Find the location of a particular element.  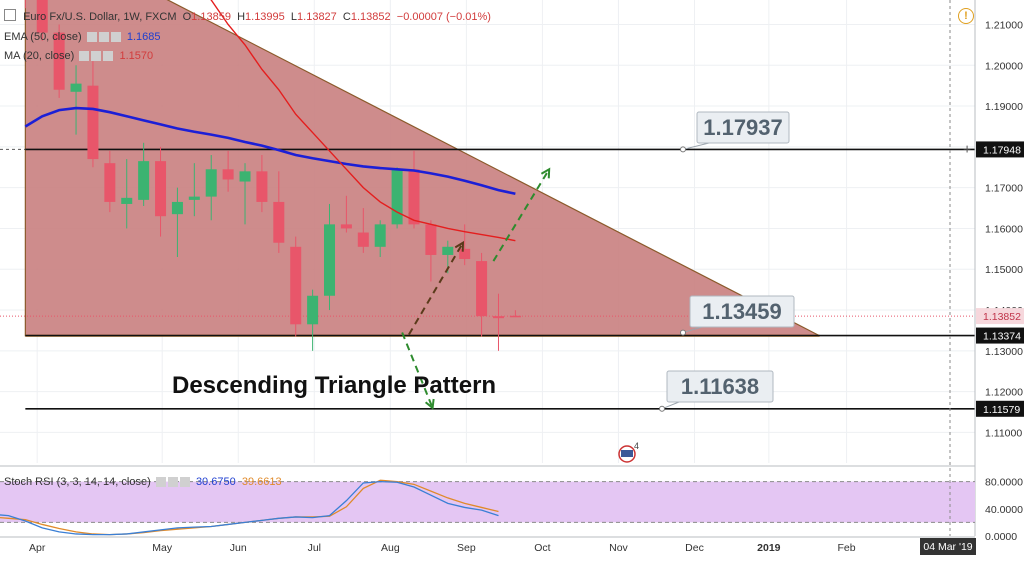

y-tick-label: 1.12000 is located at coordinates (1004, 393).